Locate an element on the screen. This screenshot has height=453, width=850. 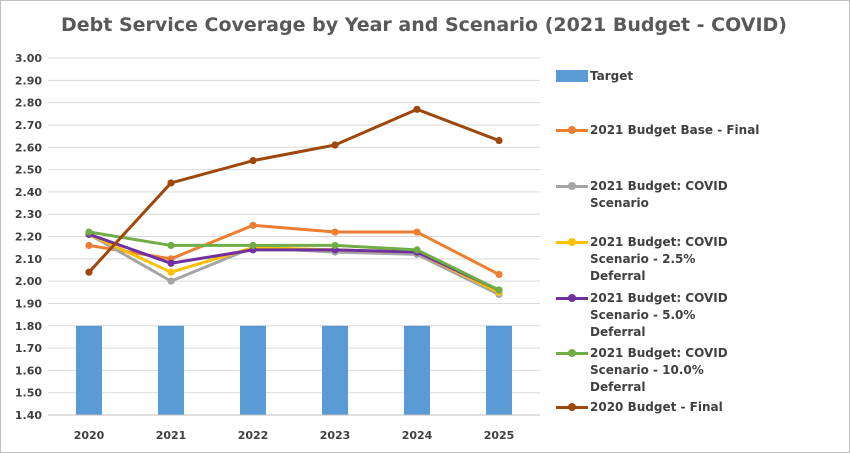
y-tick-label: 2.70 is located at coordinates (28, 125).